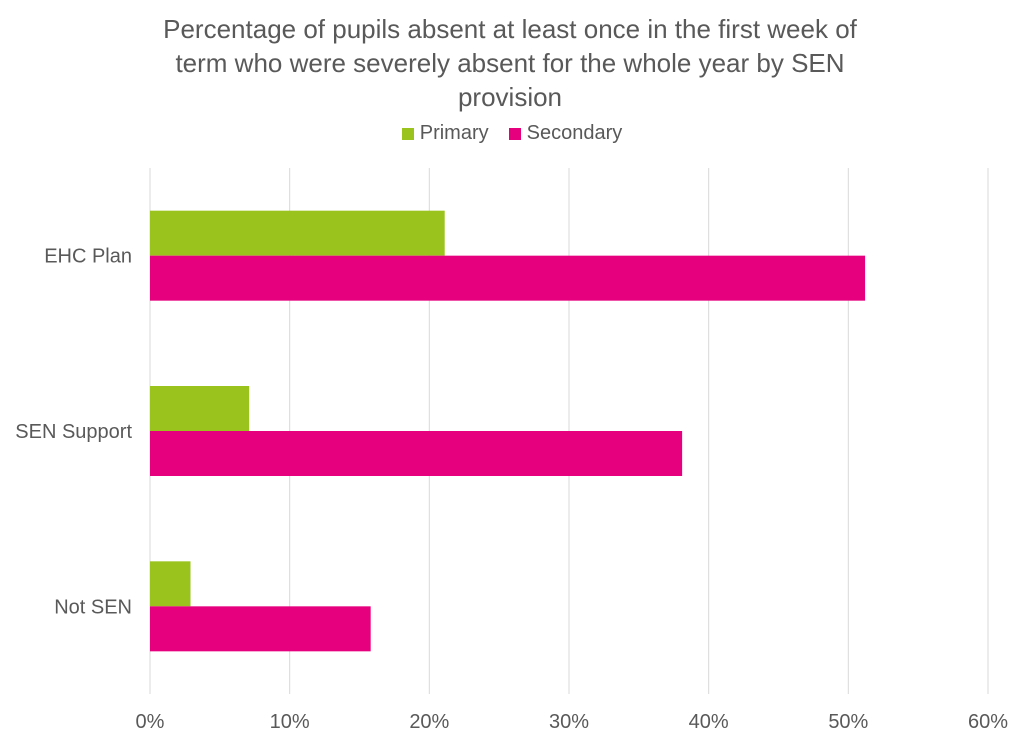 This screenshot has width=1024, height=744. I want to click on legend-swatch-primary, so click(407, 133).